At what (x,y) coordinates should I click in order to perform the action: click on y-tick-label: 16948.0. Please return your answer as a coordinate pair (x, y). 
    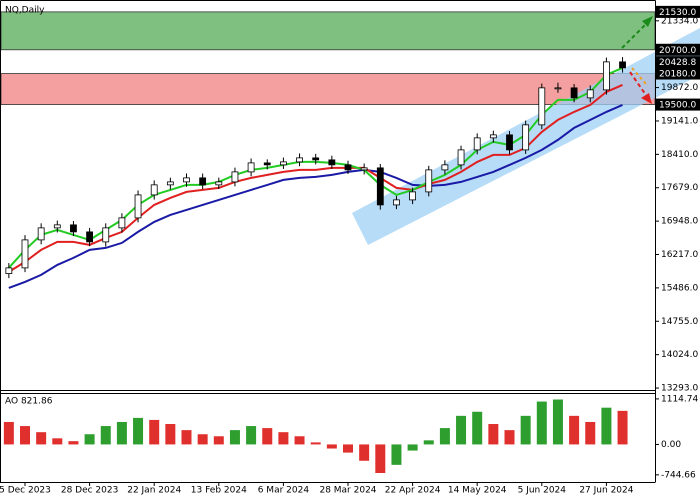
    Looking at the image, I should click on (679, 222).